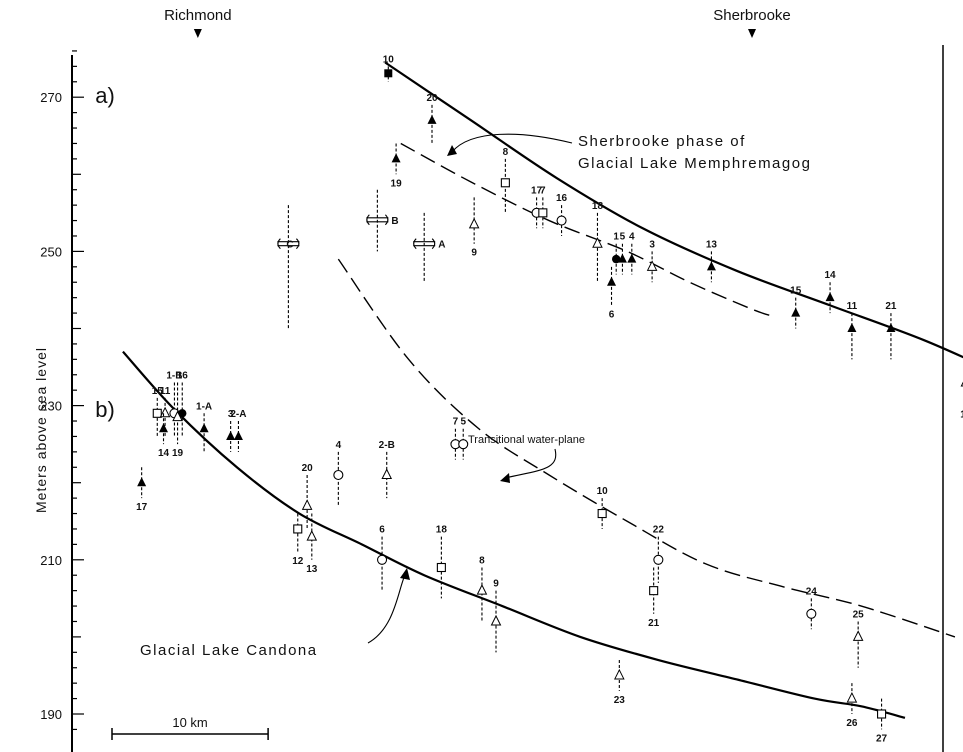 This screenshot has height=752, width=963. What do you see at coordinates (197, 33) in the screenshot?
I see `town-marker-arrow` at bounding box center [197, 33].